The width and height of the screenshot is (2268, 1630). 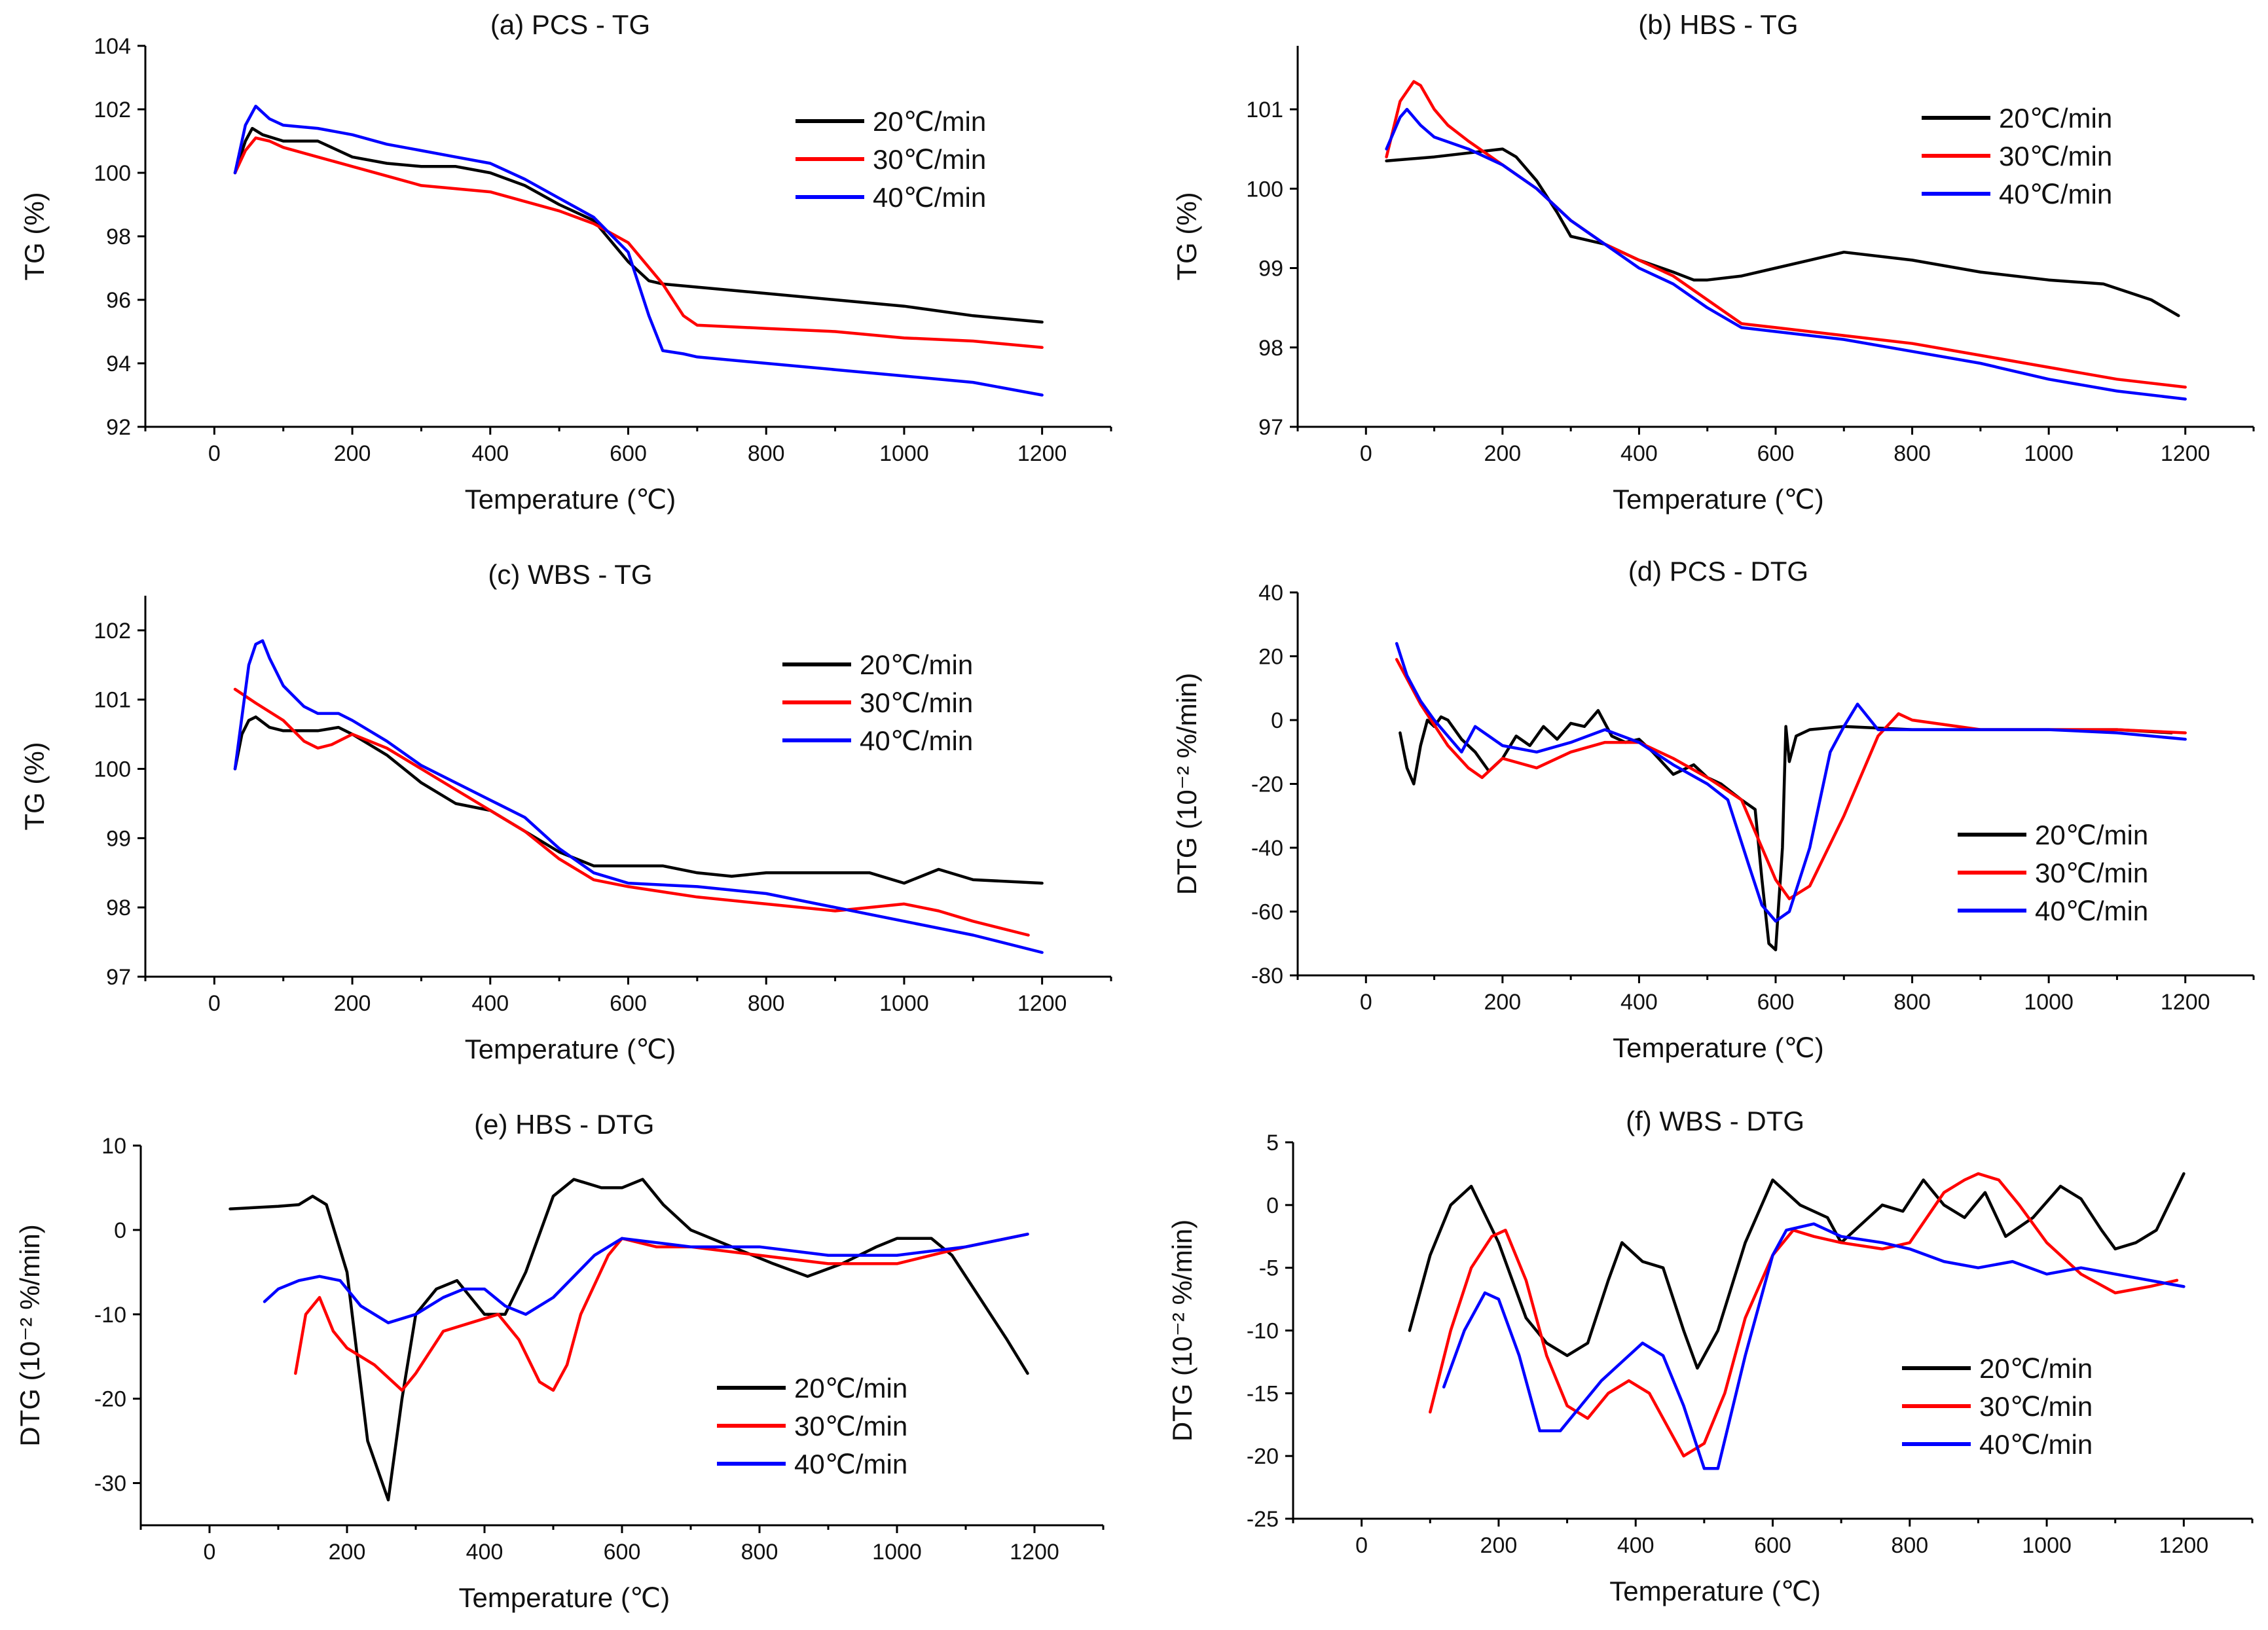 What do you see at coordinates (113, 631) in the screenshot?
I see `y-tick-label: 102` at bounding box center [113, 631].